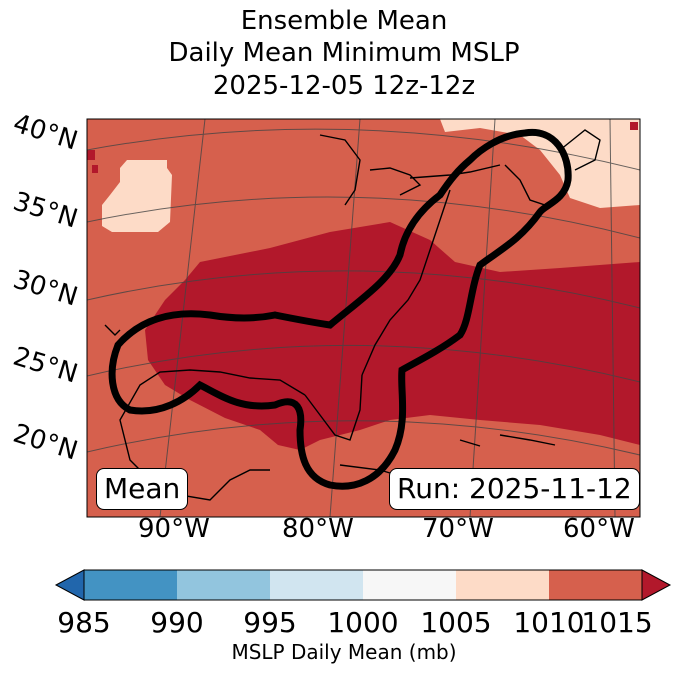  Describe the element at coordinates (514, 489) in the screenshot. I see `run-date-box: Run: 2025-11-12` at that location.